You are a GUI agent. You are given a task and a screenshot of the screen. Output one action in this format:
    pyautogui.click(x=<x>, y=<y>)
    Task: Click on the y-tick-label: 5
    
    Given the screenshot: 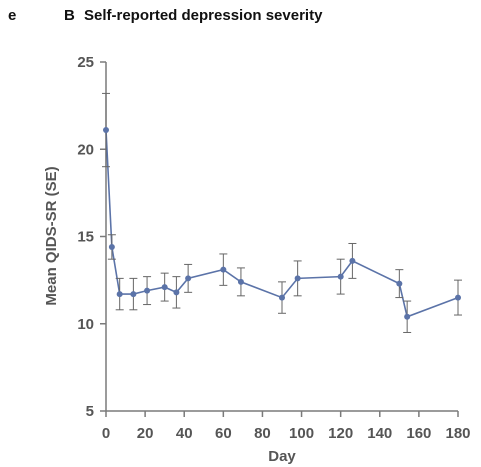 What is the action you would take?
    pyautogui.click(x=90, y=411)
    